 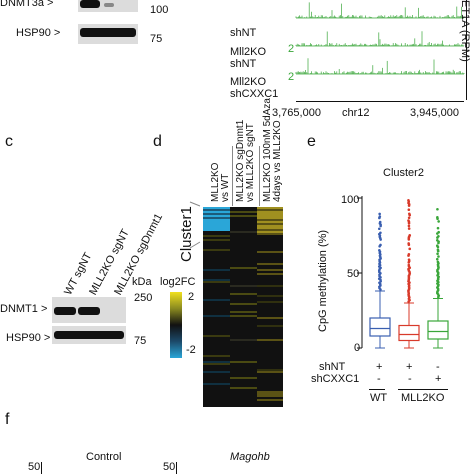 I want to click on box-body, so click(x=409, y=333).